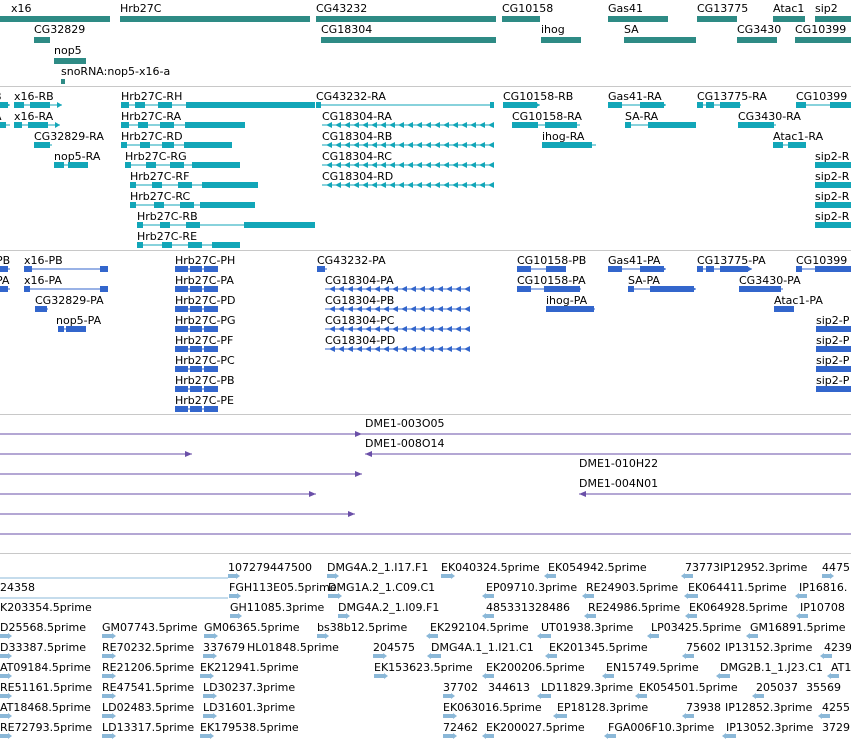  Describe the element at coordinates (148, 727) in the screenshot. I see `est-label: LD13317.5prime` at that location.